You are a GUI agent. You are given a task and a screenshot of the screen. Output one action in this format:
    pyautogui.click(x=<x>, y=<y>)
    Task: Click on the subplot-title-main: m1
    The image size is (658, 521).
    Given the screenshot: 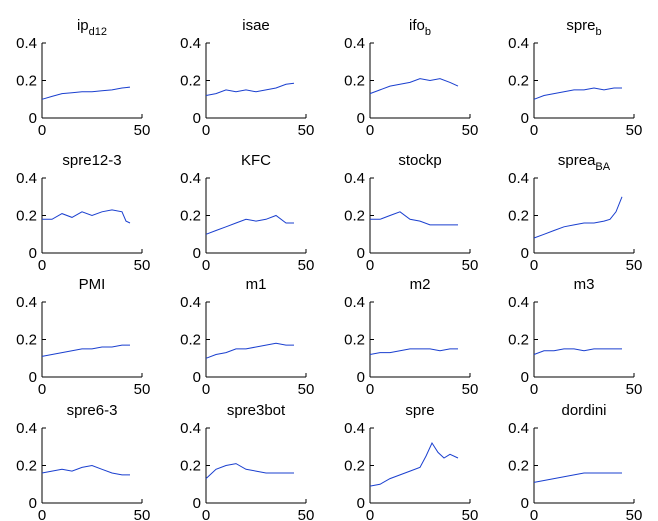 What is the action you would take?
    pyautogui.click(x=256, y=284)
    